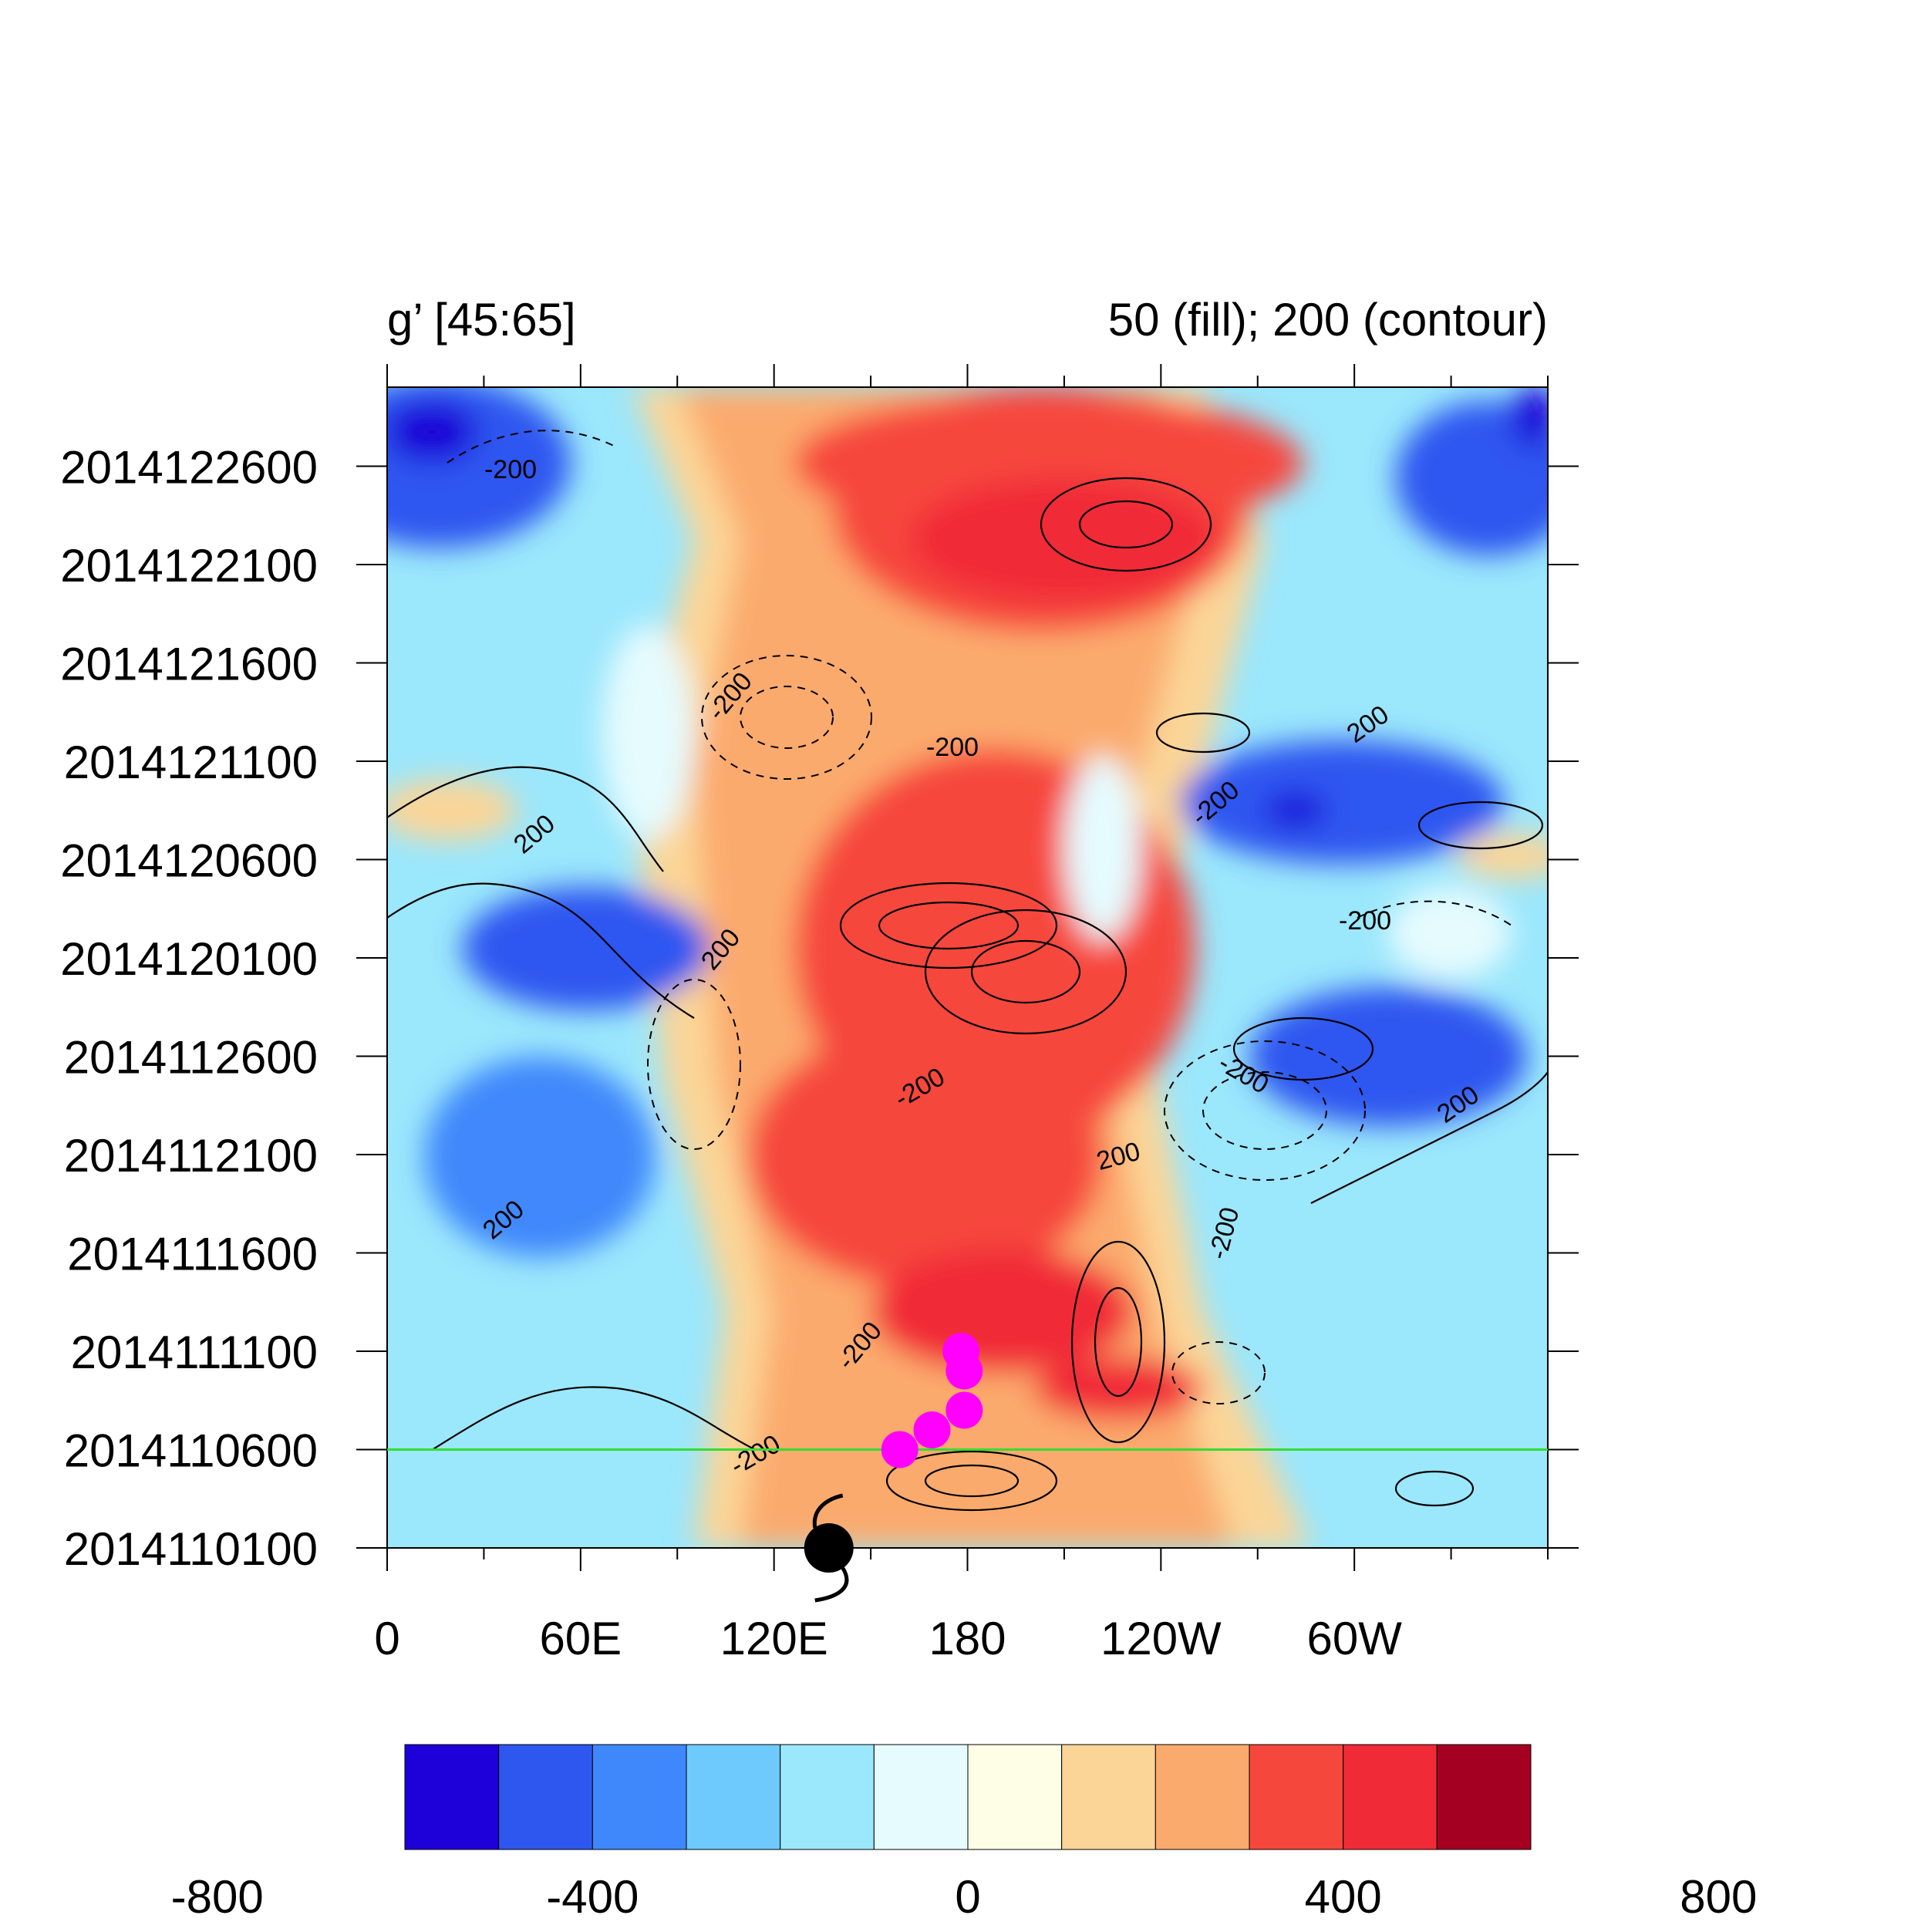  Describe the element at coordinates (193, 1254) in the screenshot. I see `y-tick-label: 2014111600` at that location.